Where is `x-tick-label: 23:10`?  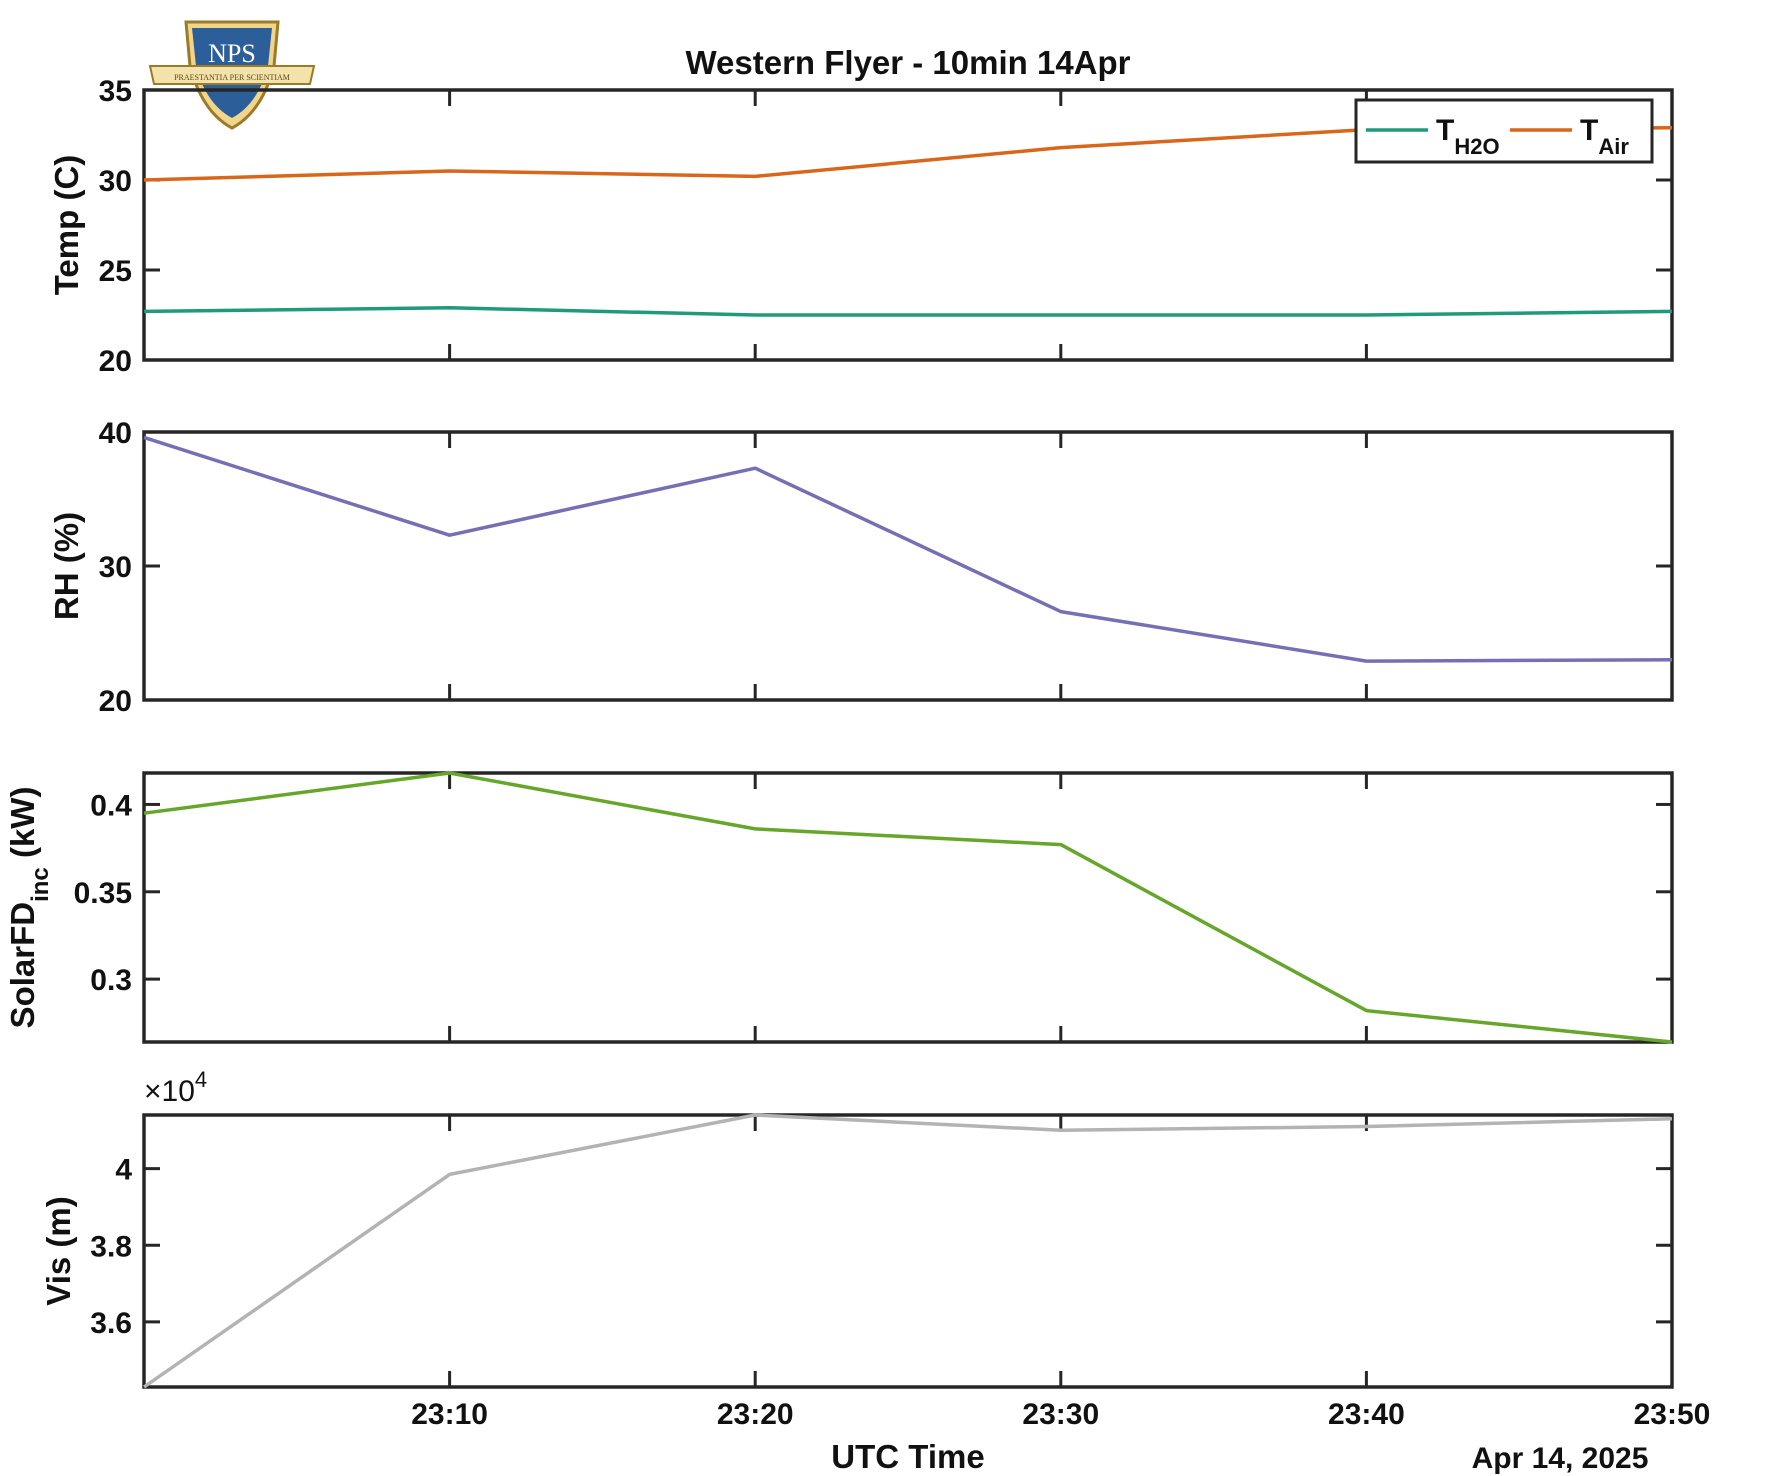
x-tick-label: 23:10 is located at coordinates (449, 1414).